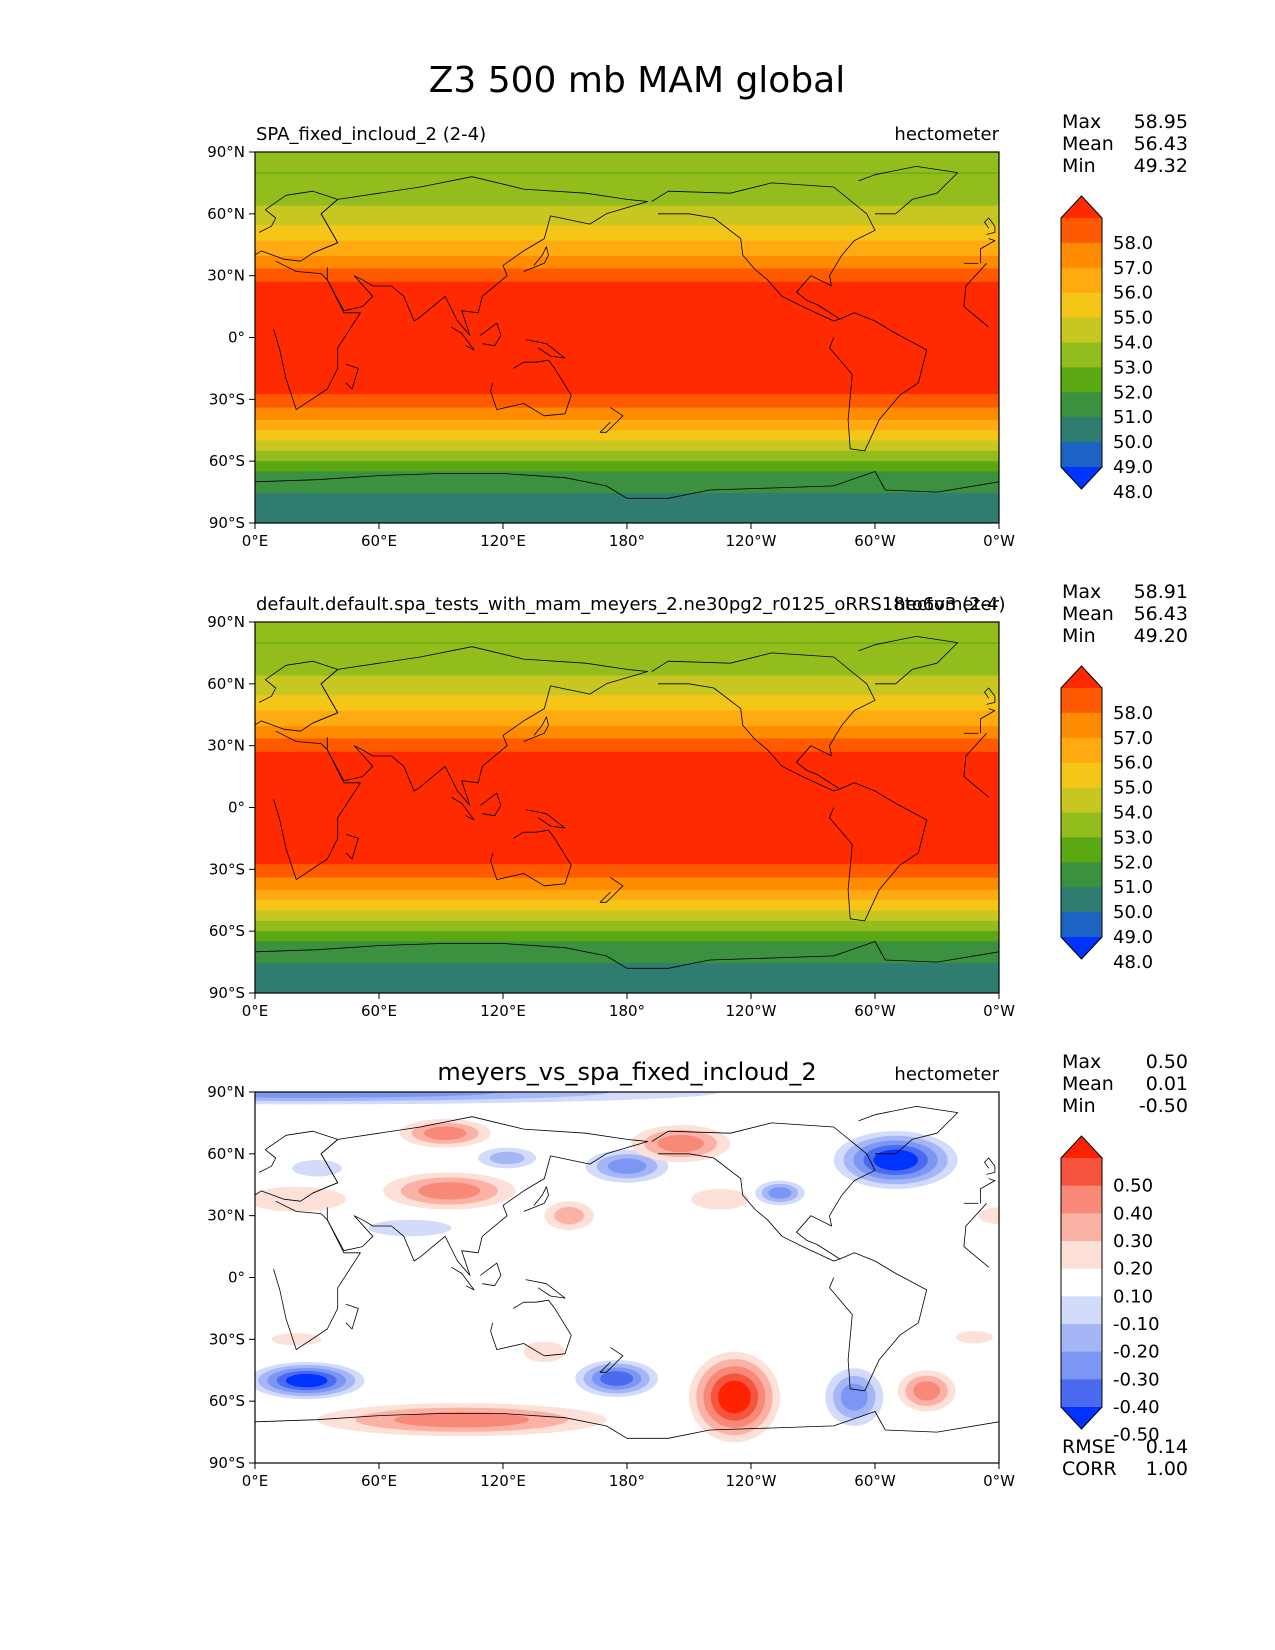 This screenshot has height=1650, width=1275. Describe the element at coordinates (1081, 1418) in the screenshot. I see `colorbar-extend-min` at that location.